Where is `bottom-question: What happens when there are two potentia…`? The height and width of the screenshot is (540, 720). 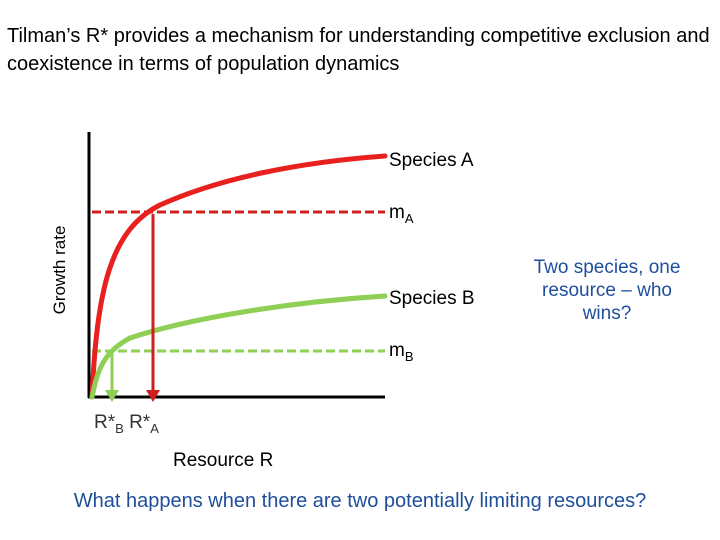
bottom-question: What happens when there are two potentia… is located at coordinates (360, 501).